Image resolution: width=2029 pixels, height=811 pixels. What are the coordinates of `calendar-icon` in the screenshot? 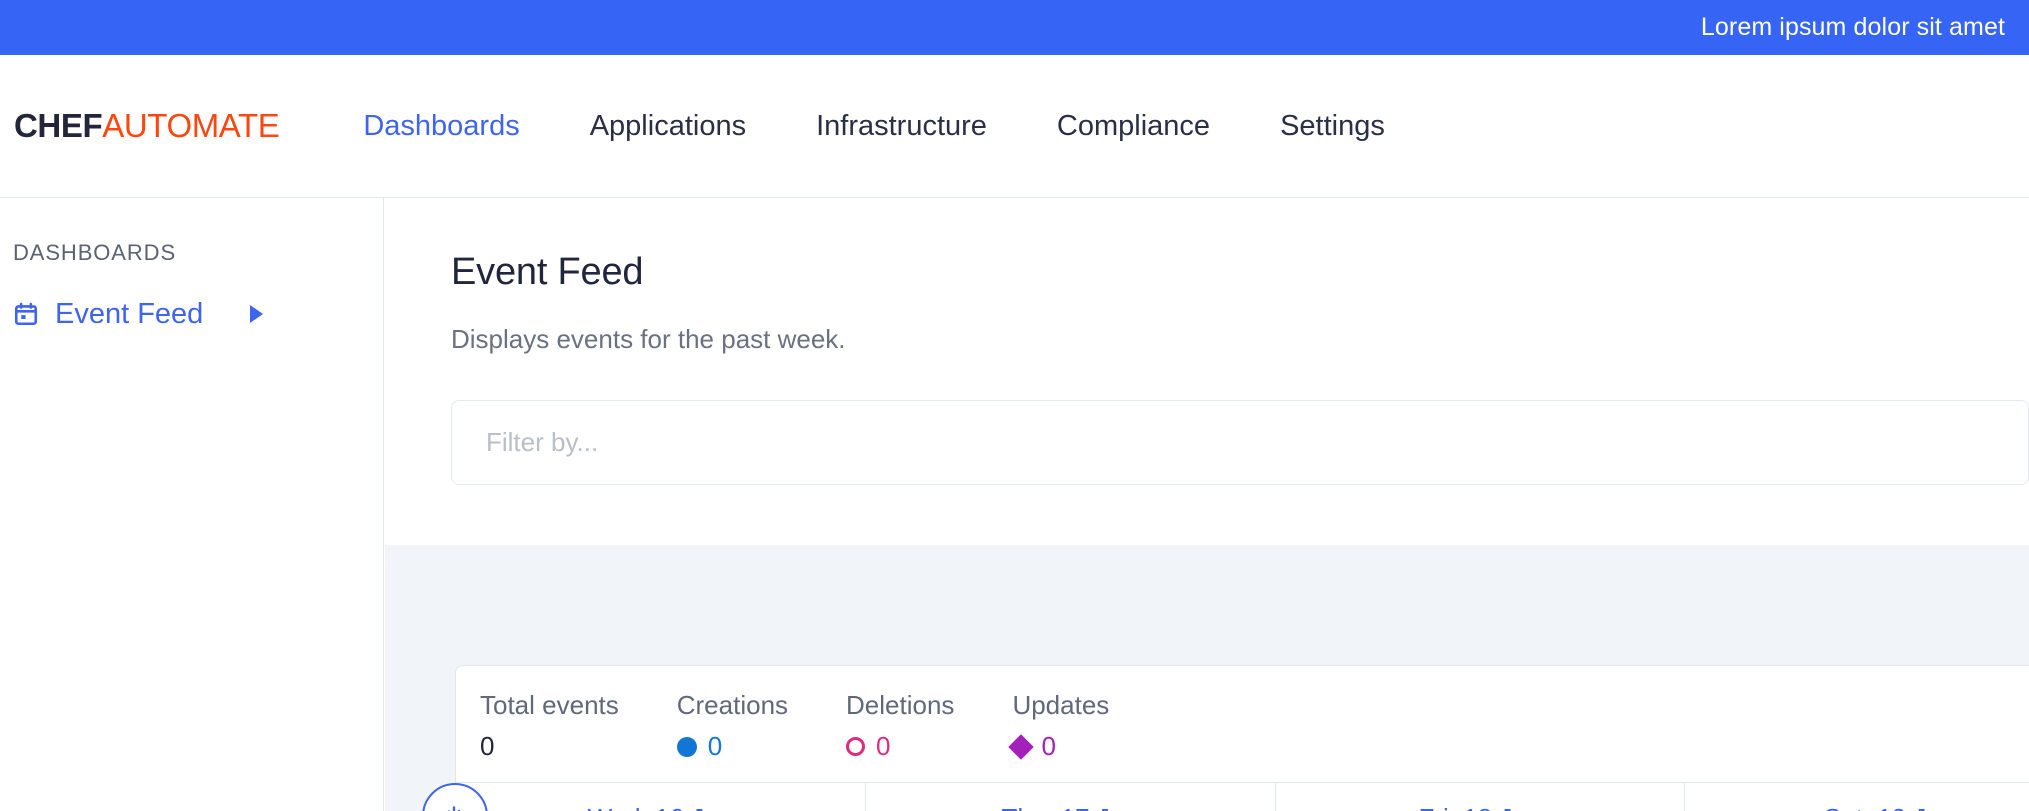 It's located at (26, 314).